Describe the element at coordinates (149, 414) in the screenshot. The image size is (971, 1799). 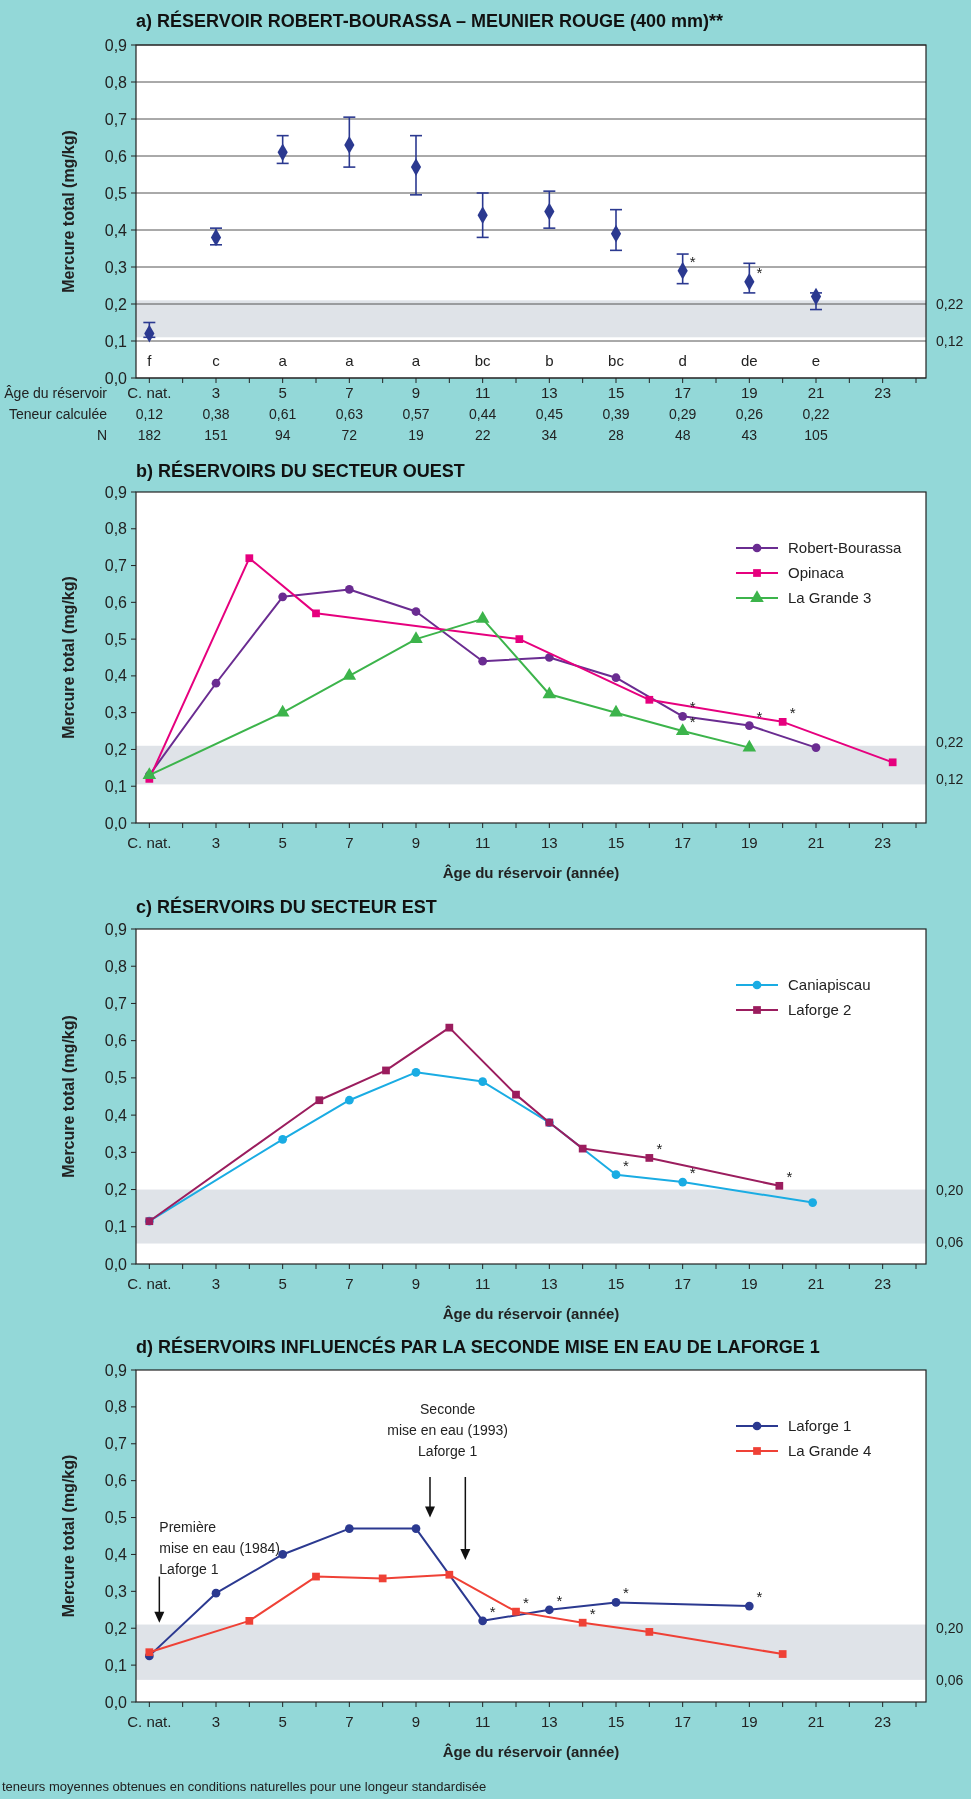
I see `text: 0,12` at that location.